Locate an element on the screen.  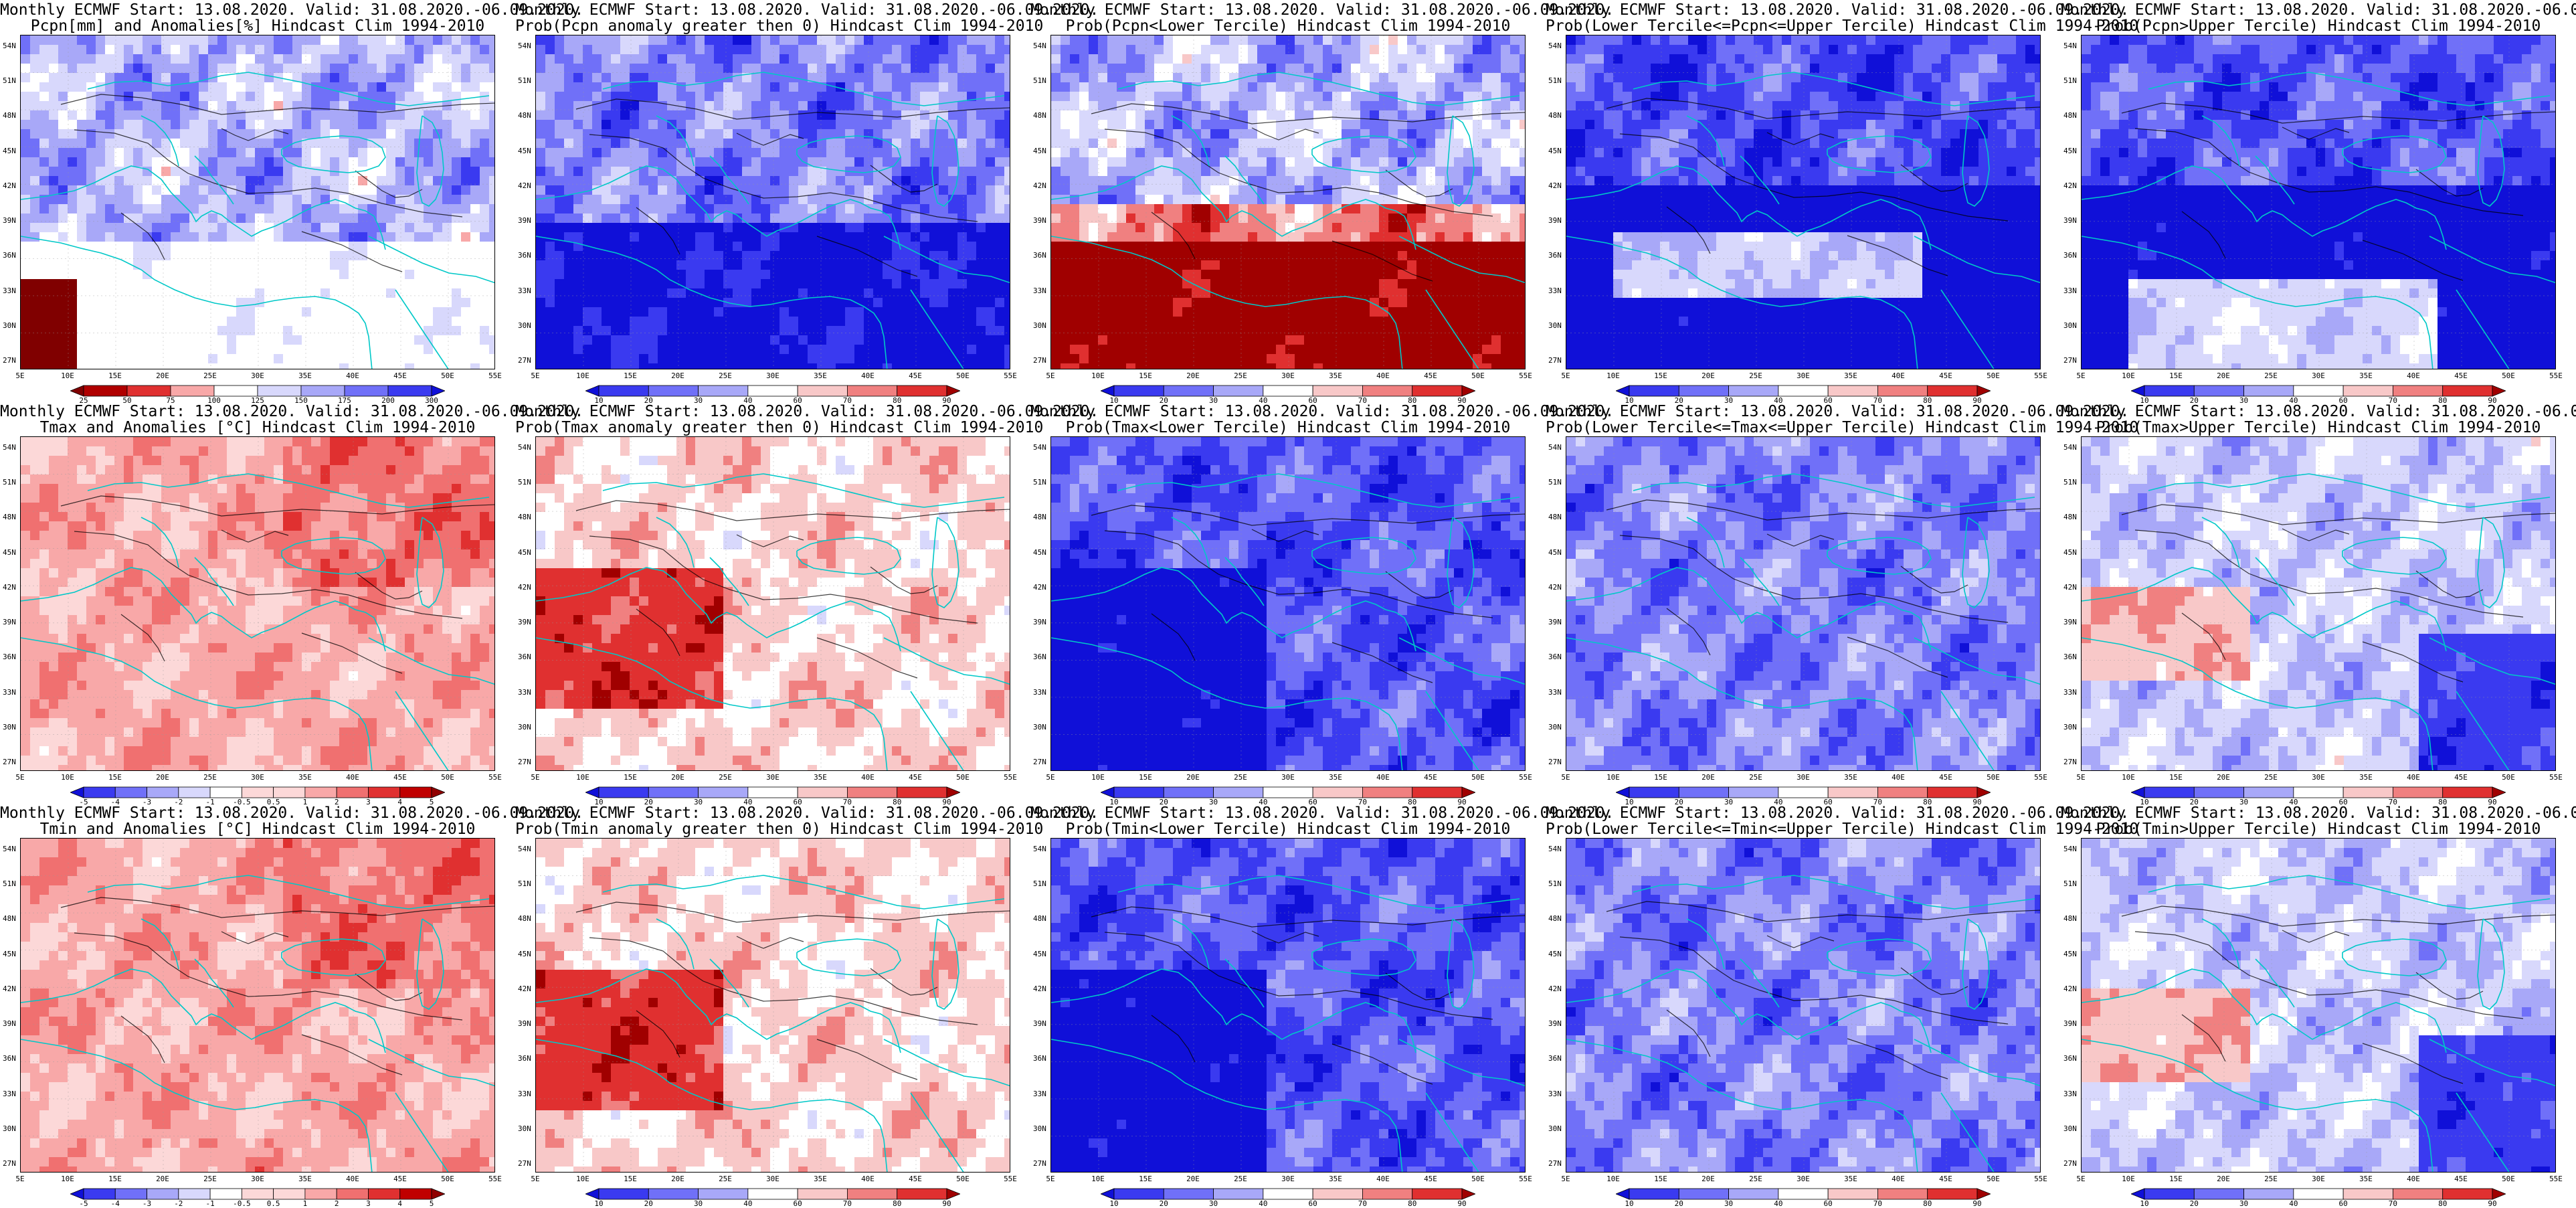
colorbar-tick-label: 80 is located at coordinates (1412, 1203).